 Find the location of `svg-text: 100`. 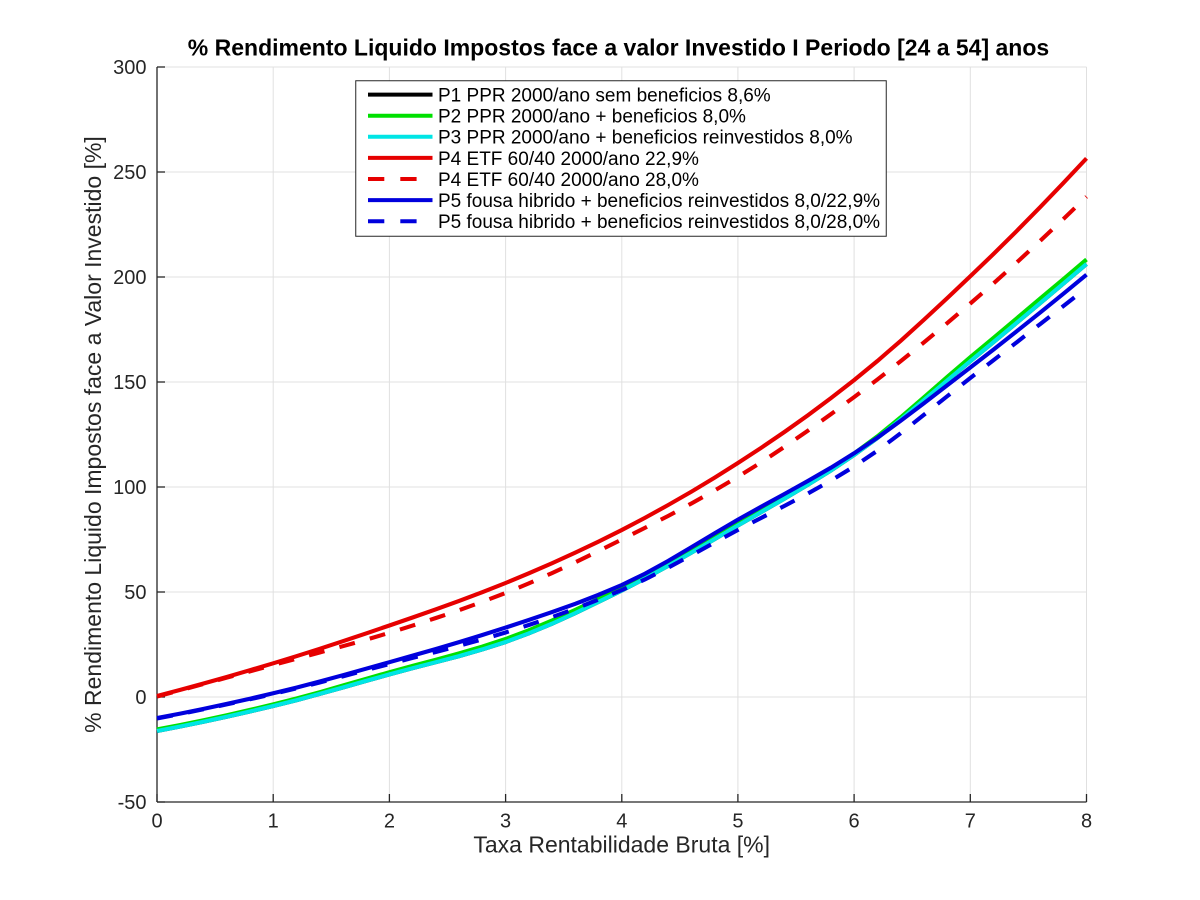

svg-text: 100 is located at coordinates (129, 488).